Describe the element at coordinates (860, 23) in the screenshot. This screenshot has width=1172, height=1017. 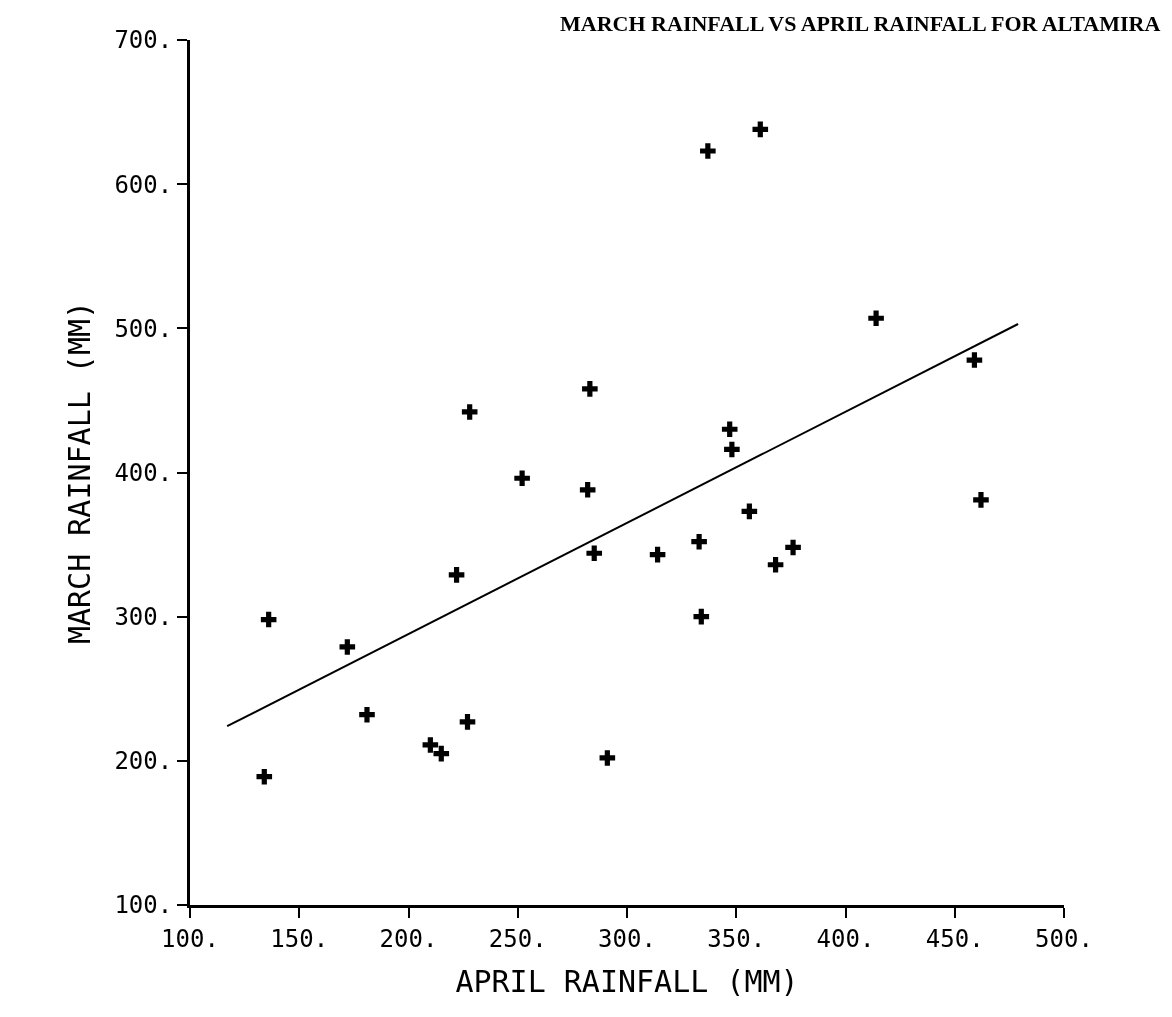
I see `chart-title: MARCH RAINFALL VS APRIL RAINFALL FOR ALTAMIRA` at that location.